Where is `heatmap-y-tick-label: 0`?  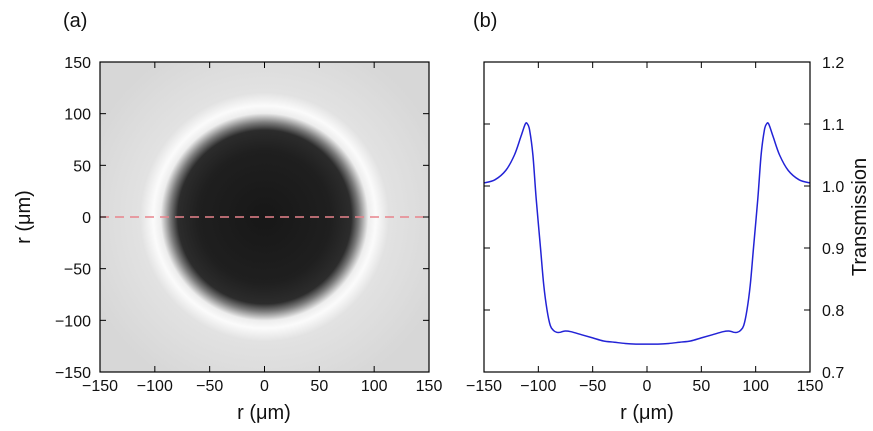 heatmap-y-tick-label: 0 is located at coordinates (86, 218).